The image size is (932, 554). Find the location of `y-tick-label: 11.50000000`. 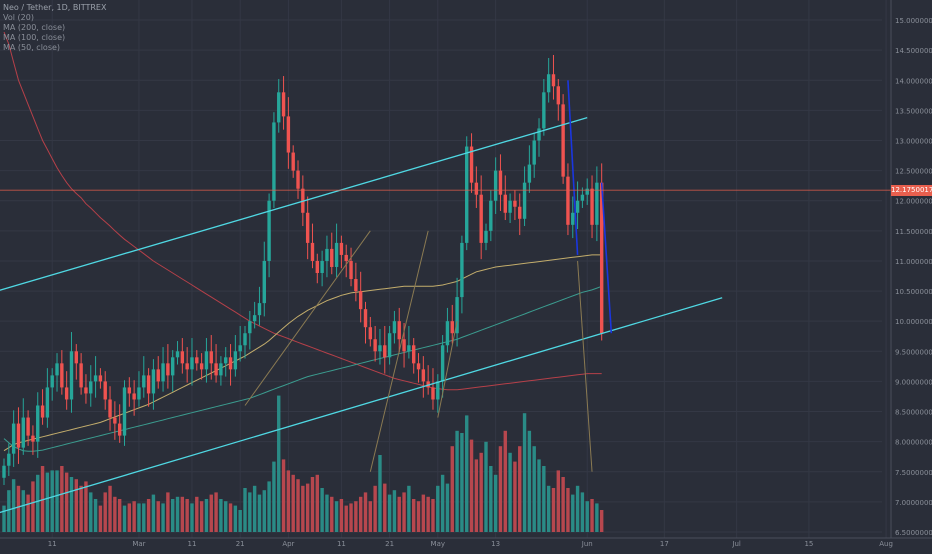

y-tick-label: 11.50000000 is located at coordinates (913, 232).